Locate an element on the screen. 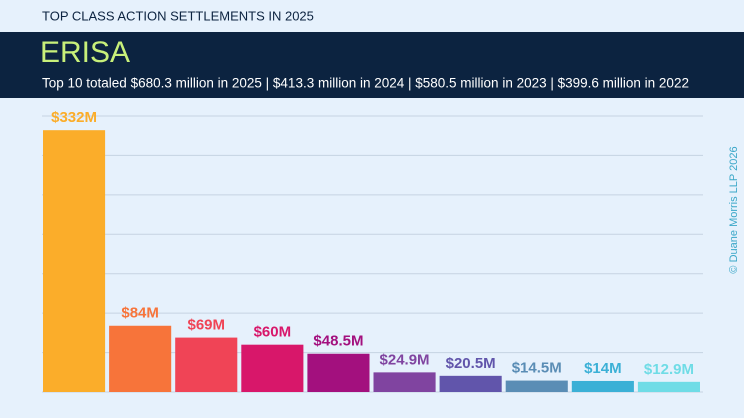  credit: © Duane Morris LLP 2026 is located at coordinates (734, 209).